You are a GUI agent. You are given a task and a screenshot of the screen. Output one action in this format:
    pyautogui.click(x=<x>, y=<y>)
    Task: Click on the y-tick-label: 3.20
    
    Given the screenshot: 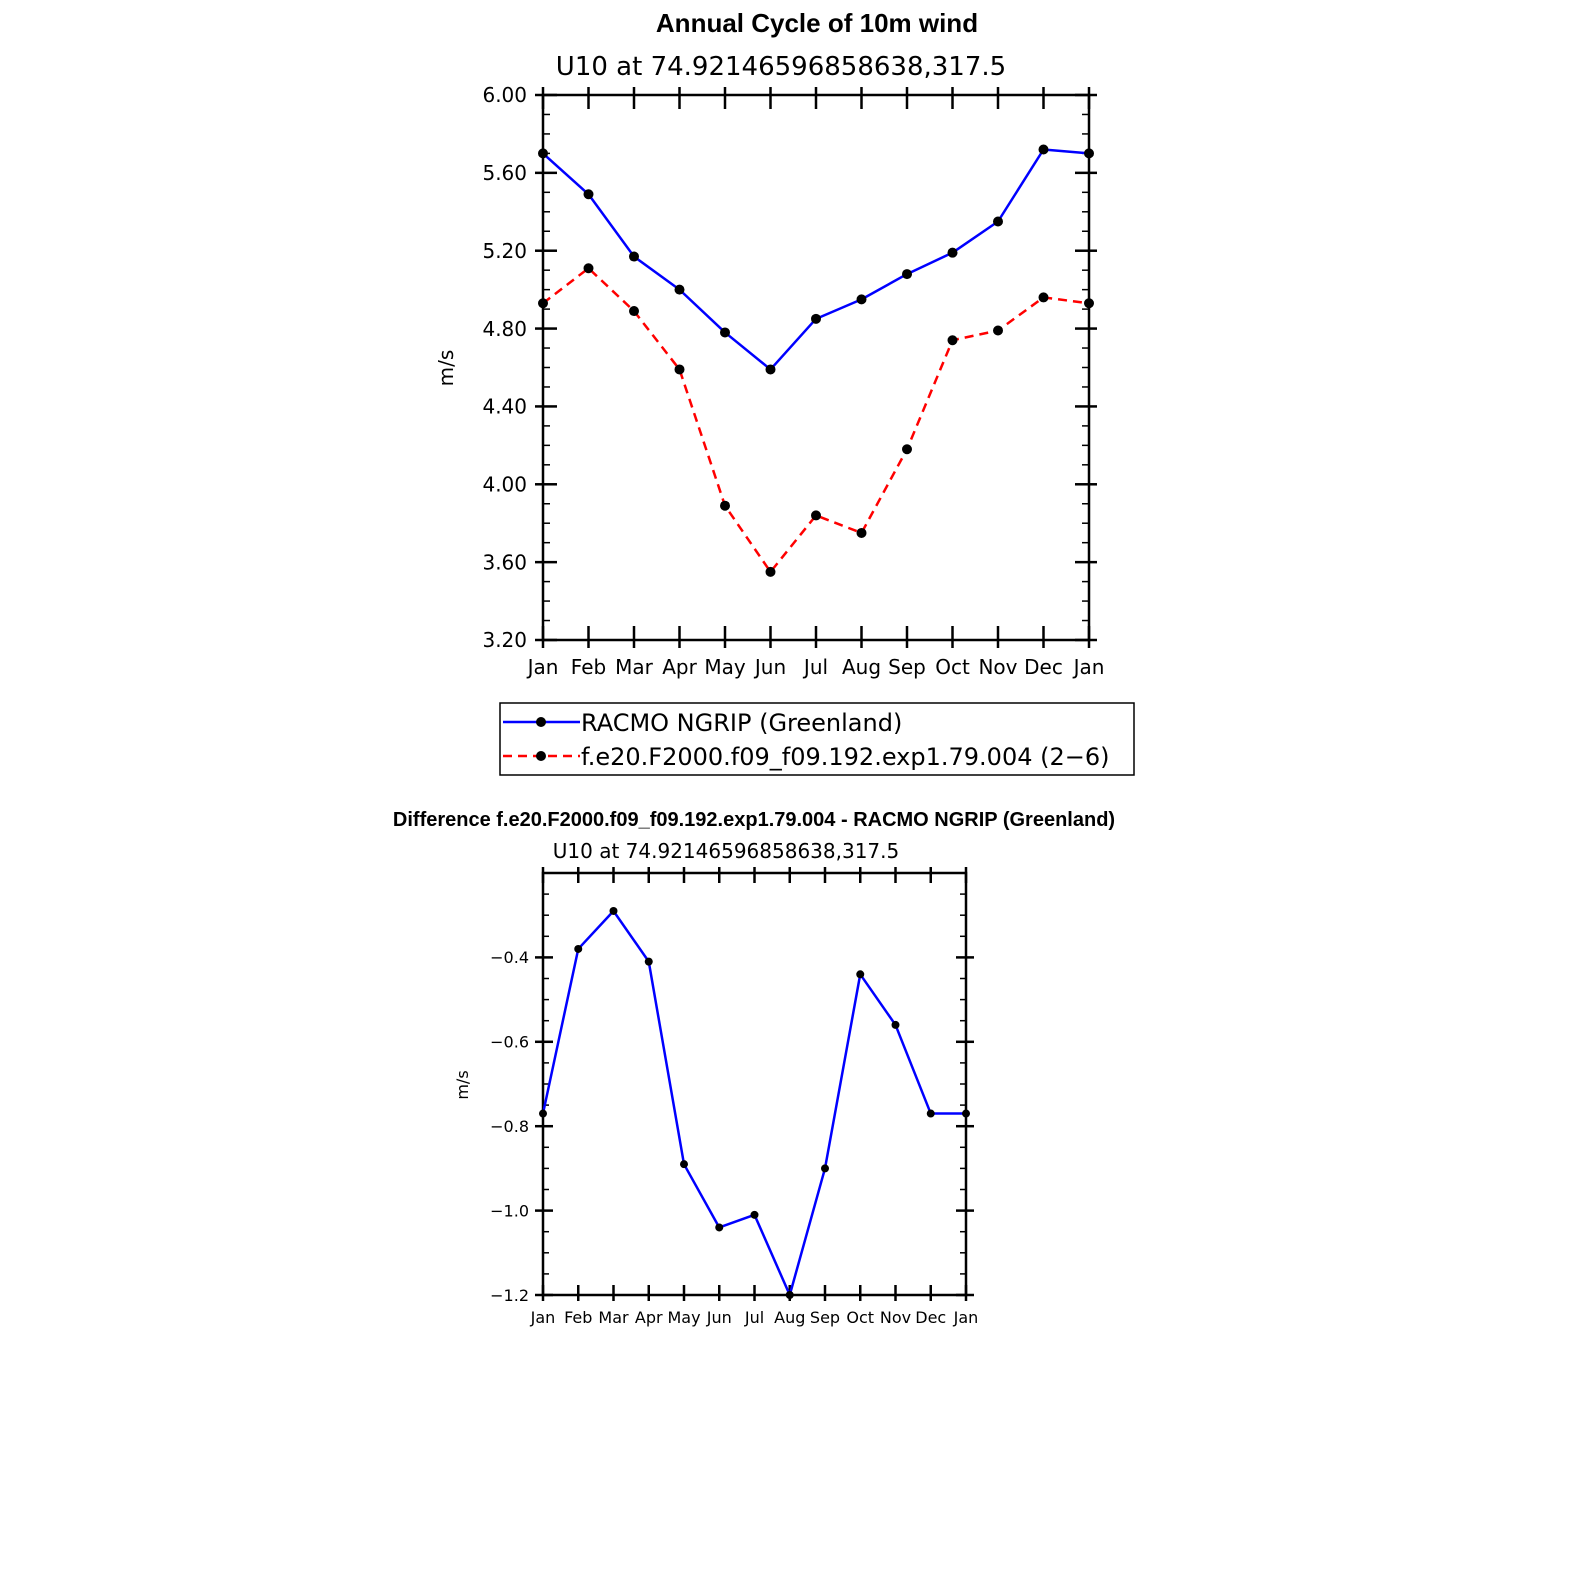 What is the action you would take?
    pyautogui.click(x=504, y=640)
    